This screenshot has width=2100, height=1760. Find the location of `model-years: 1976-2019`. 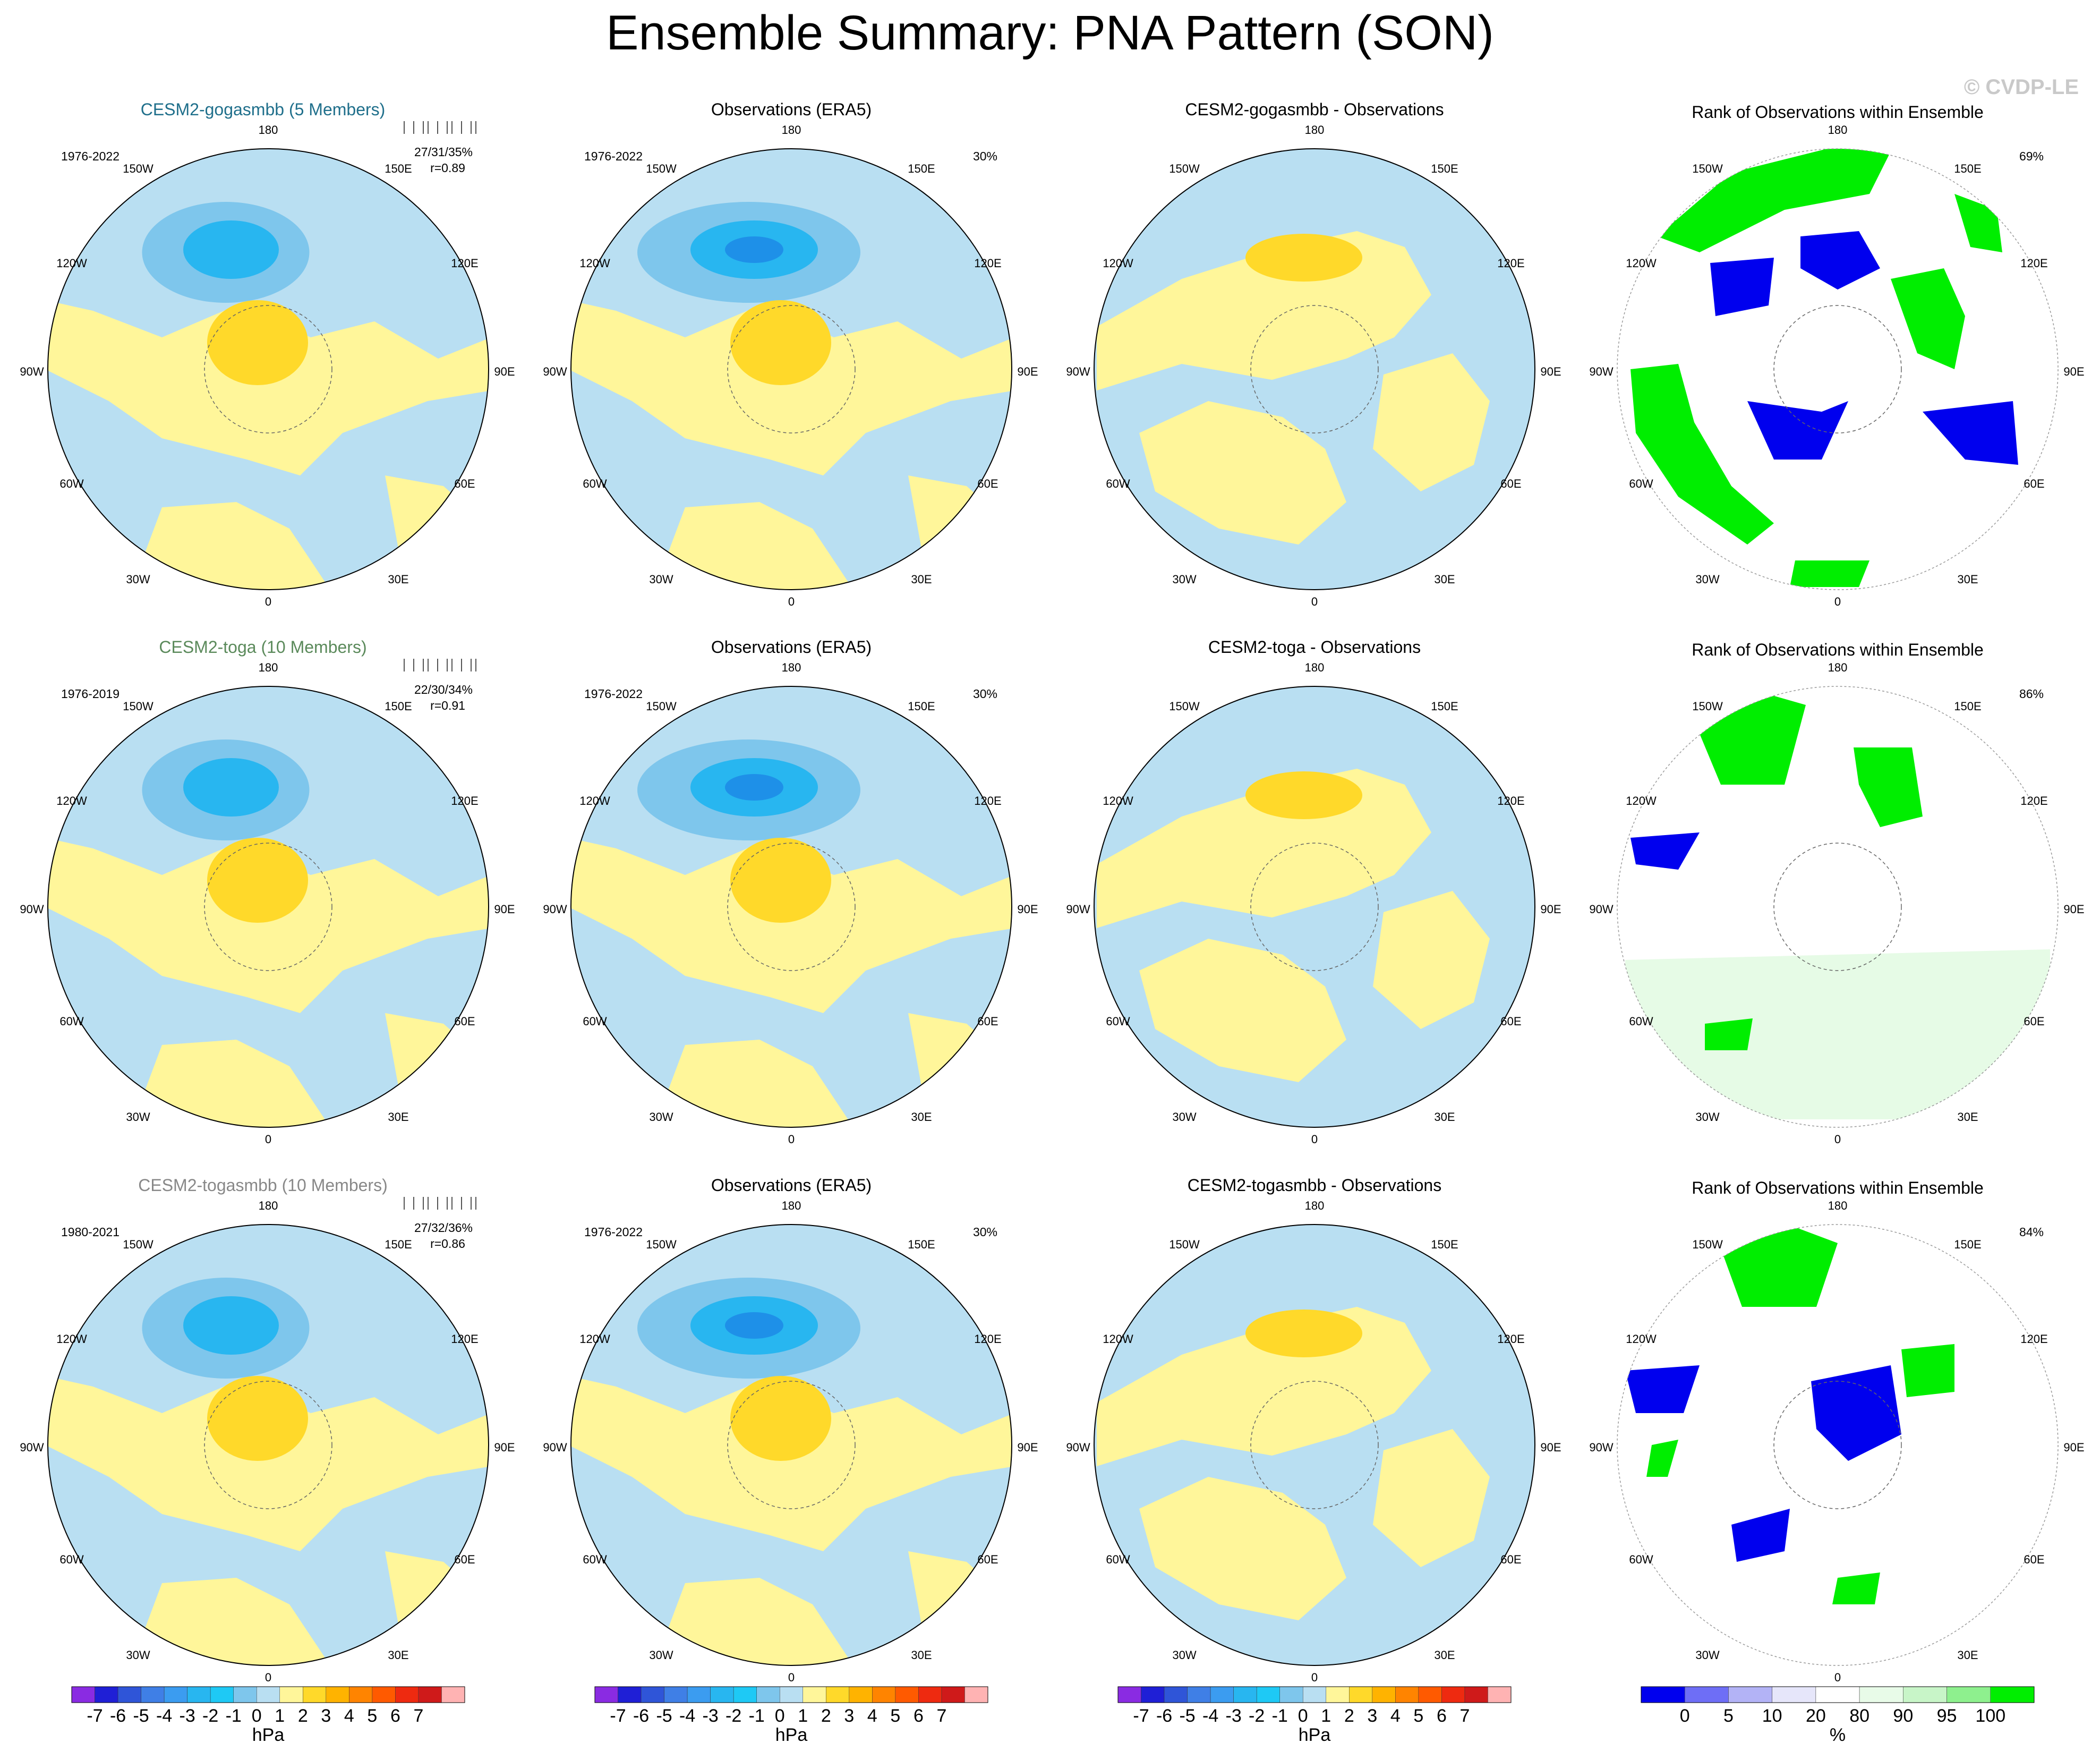

model-years: 1976-2019 is located at coordinates (90, 694).